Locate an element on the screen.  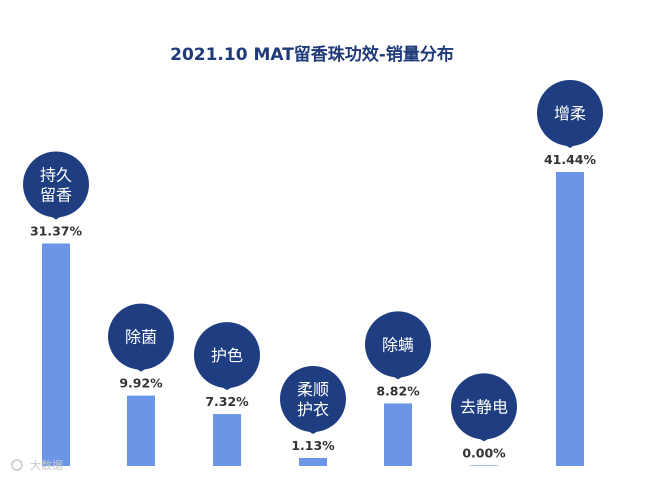
category-label-6-0: 增柔 is located at coordinates (570, 113).